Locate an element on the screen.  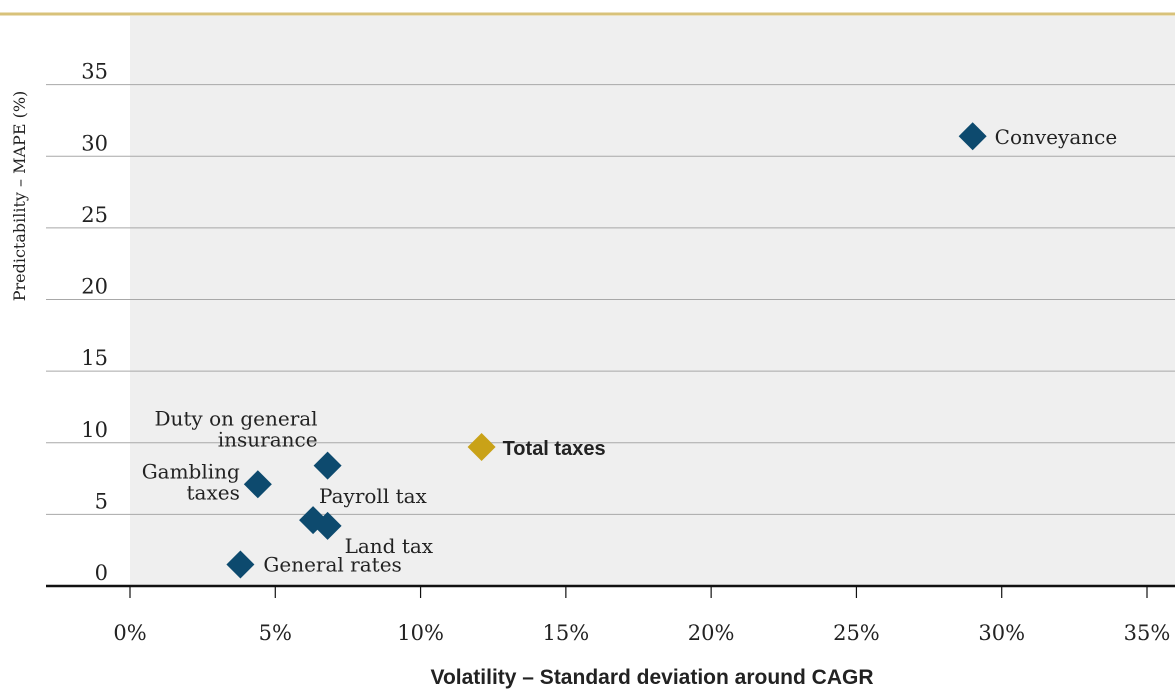
point-label-general-rates: General rates is located at coordinates (332, 565).